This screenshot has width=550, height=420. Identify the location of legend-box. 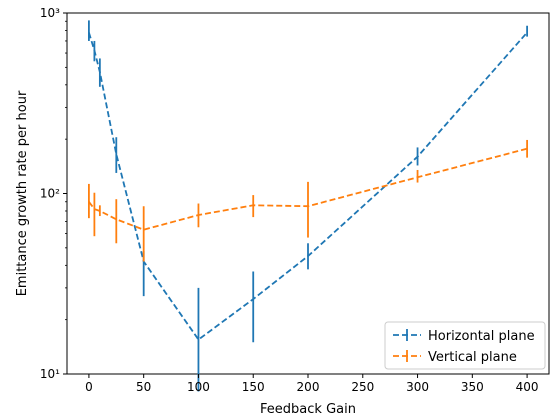
(465, 345).